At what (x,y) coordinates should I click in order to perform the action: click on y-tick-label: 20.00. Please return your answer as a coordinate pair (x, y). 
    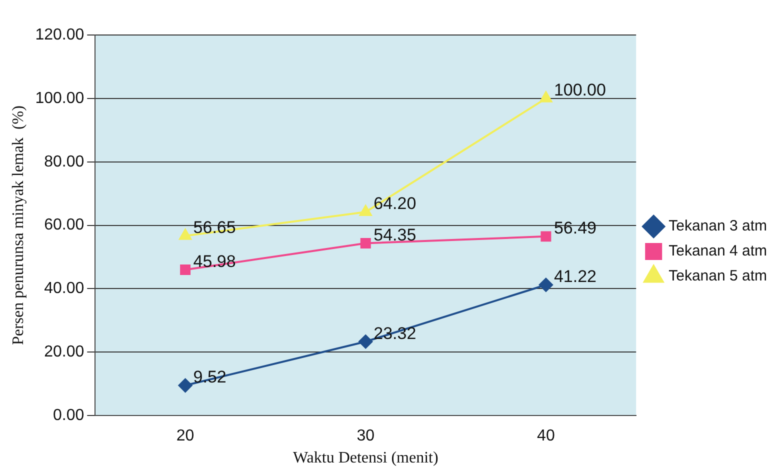
    Looking at the image, I should click on (64, 352).